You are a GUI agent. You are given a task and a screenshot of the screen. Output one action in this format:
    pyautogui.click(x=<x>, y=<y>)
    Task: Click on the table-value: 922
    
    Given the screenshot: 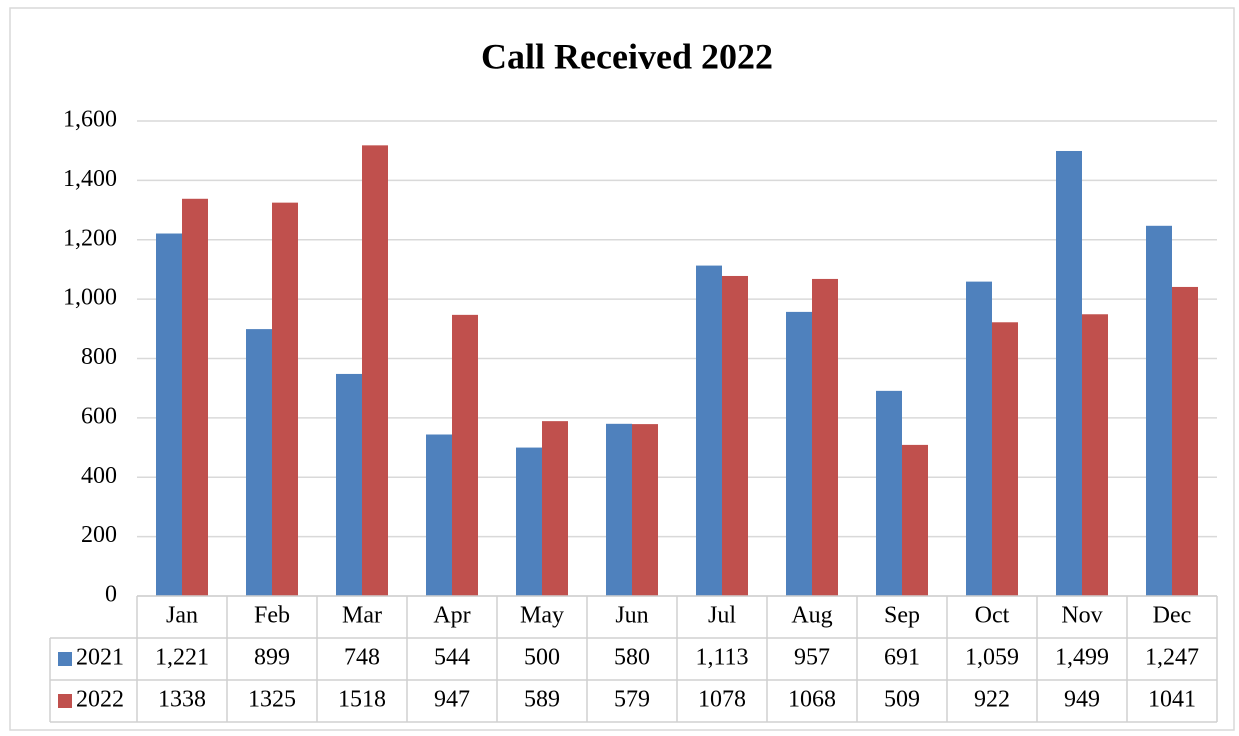 What is the action you would take?
    pyautogui.click(x=992, y=700)
    